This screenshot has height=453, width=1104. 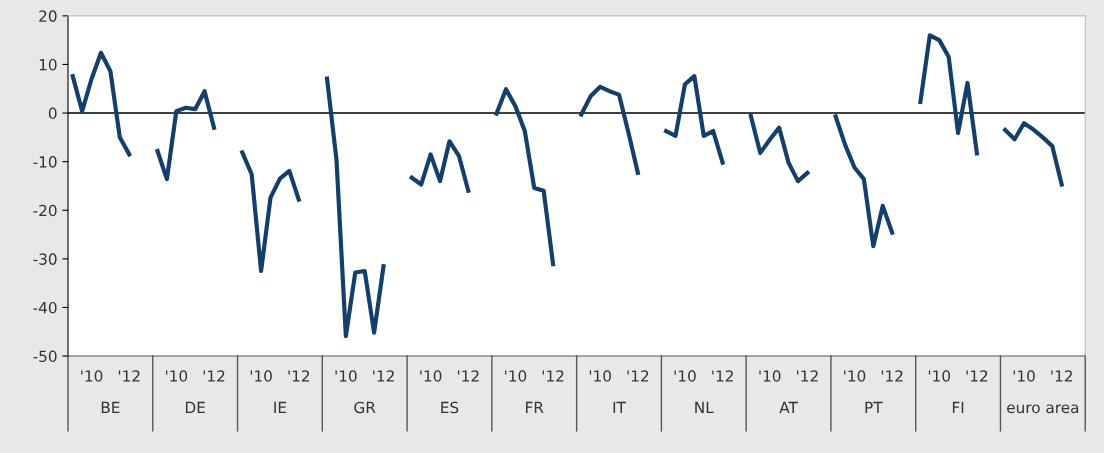 I want to click on text: IE, so click(x=280, y=407).